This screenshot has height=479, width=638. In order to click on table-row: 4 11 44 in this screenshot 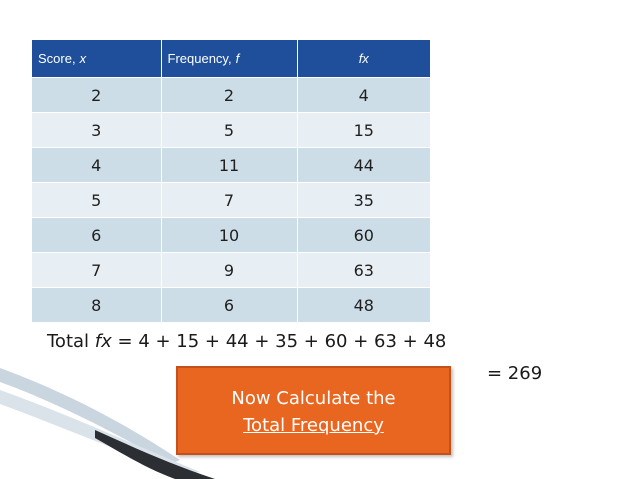, I will do `click(231, 165)`.